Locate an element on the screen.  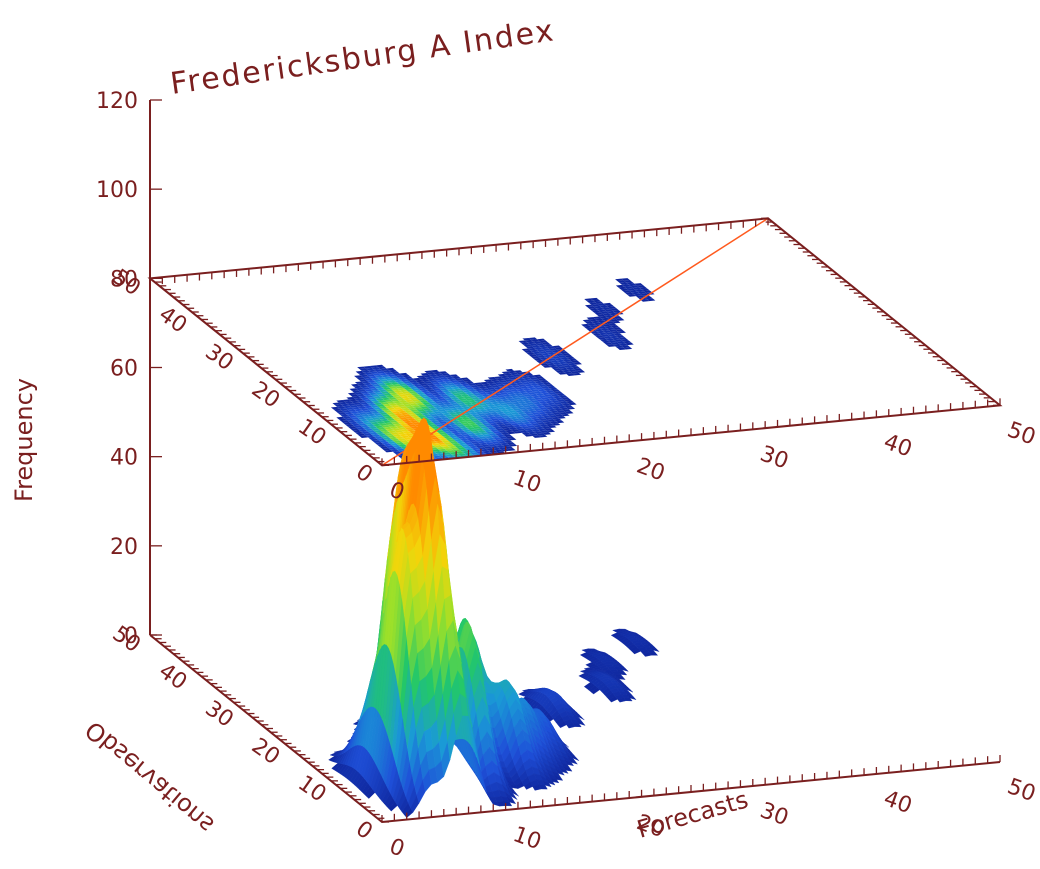
z-tick-label: 40 is located at coordinates (124, 458).